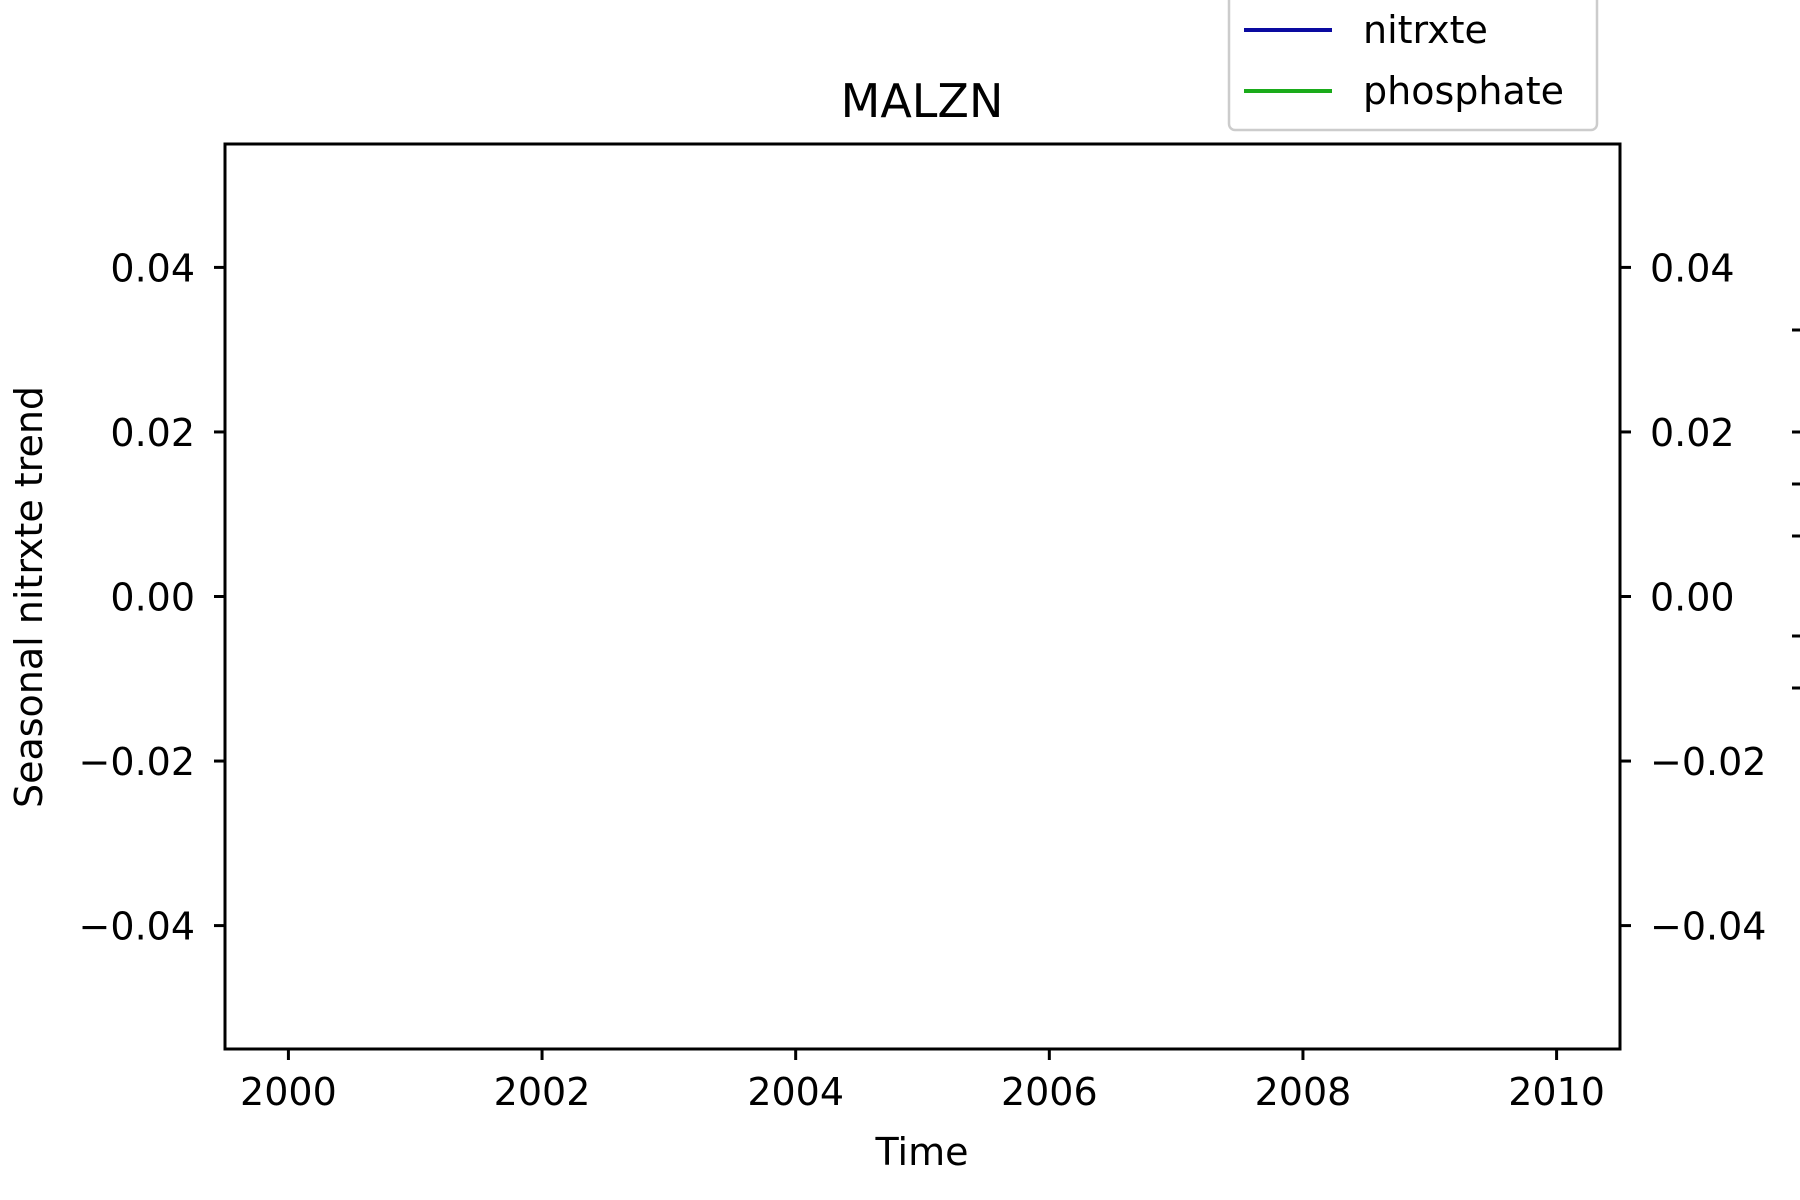 The width and height of the screenshot is (1800, 1200). Describe the element at coordinates (1796, 509) in the screenshot. I see `secondary-axis-remnant` at that location.